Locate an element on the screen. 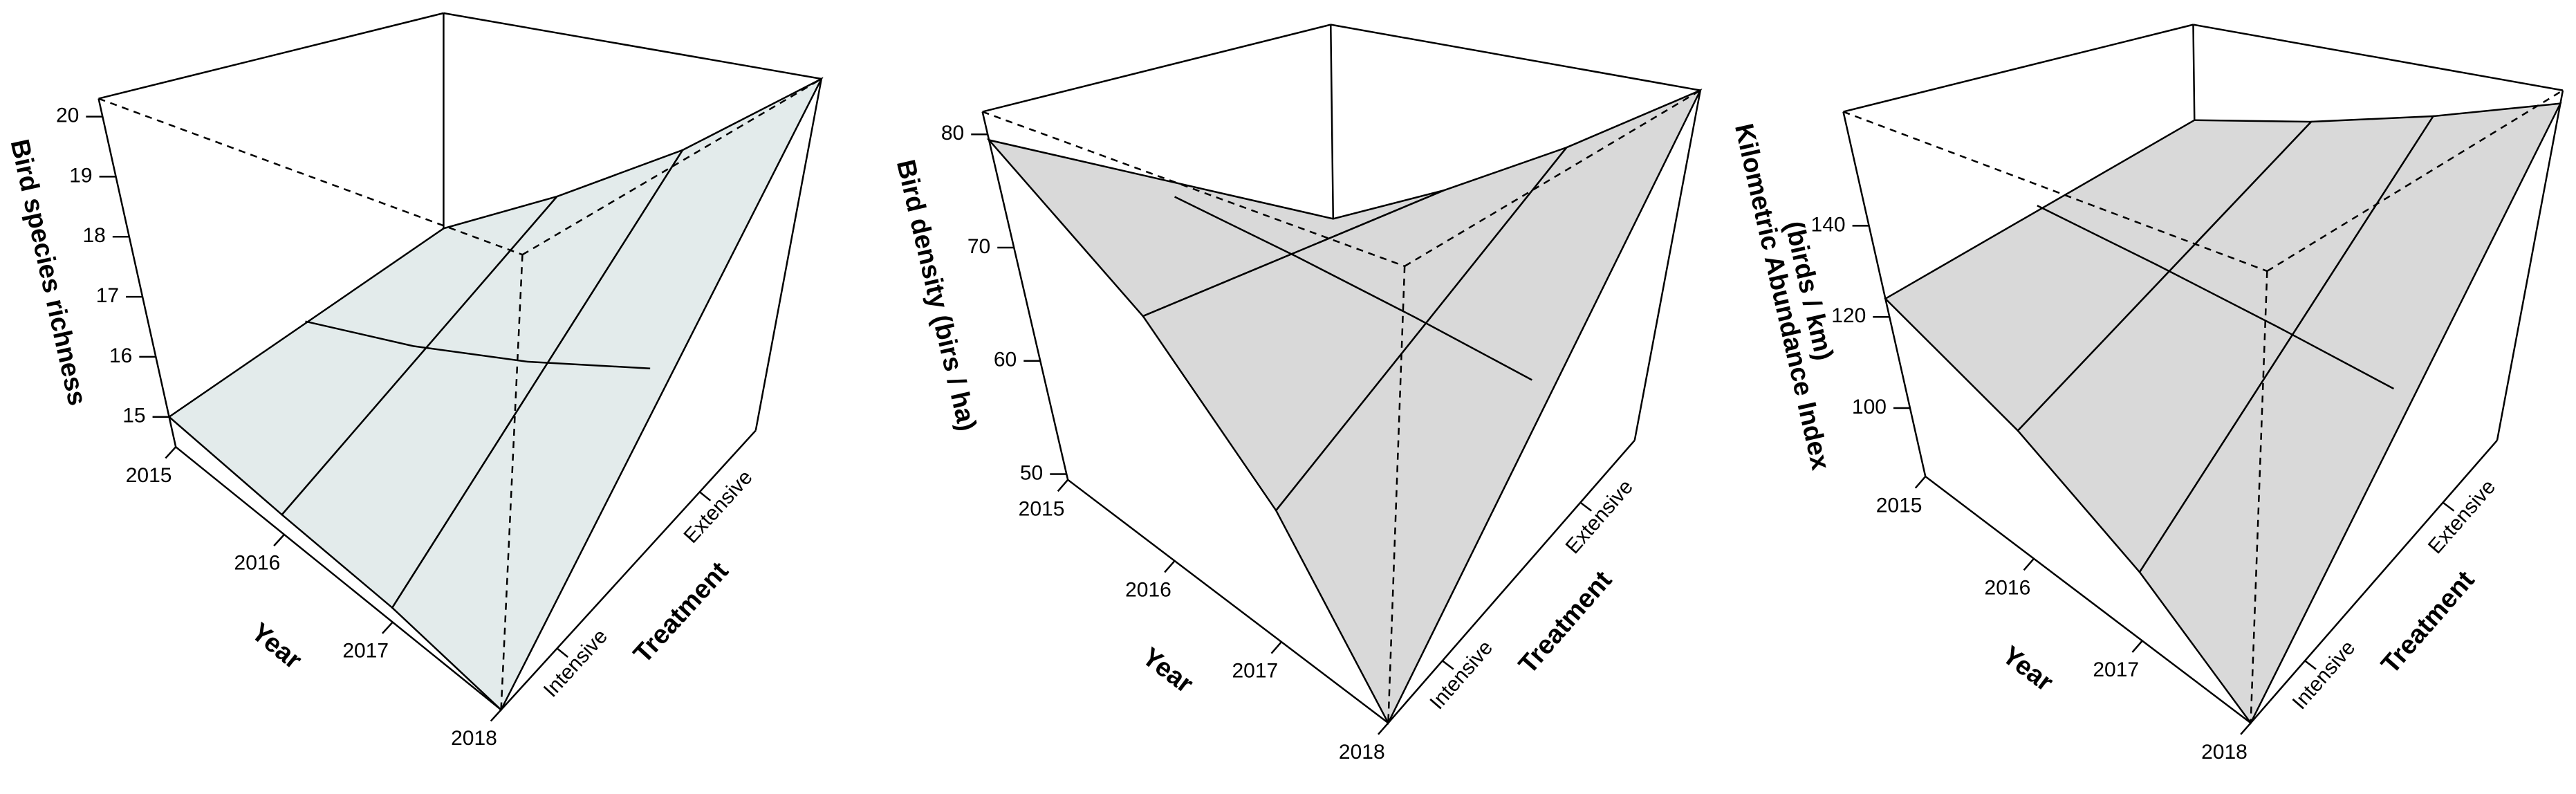 The width and height of the screenshot is (2576, 794). z-tick-label: 70 is located at coordinates (979, 246).